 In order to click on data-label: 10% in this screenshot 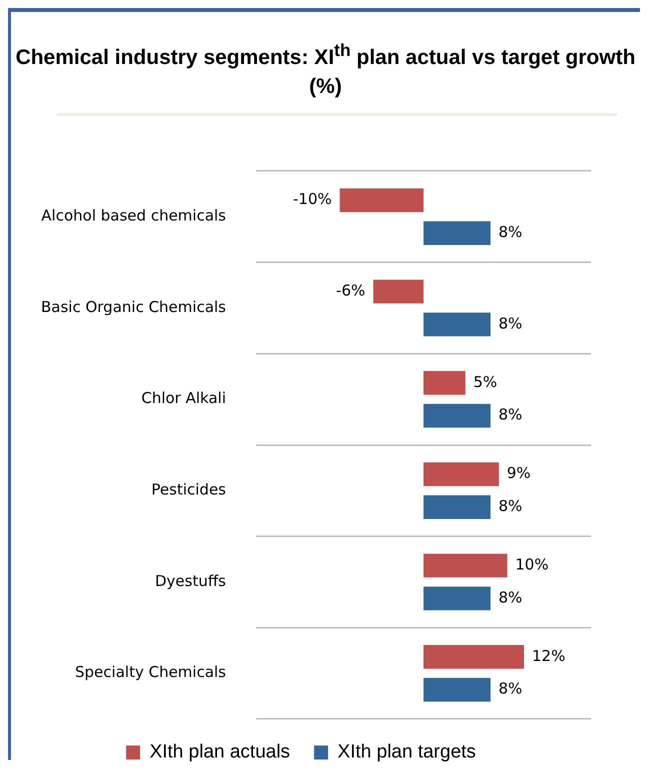, I will do `click(532, 564)`.